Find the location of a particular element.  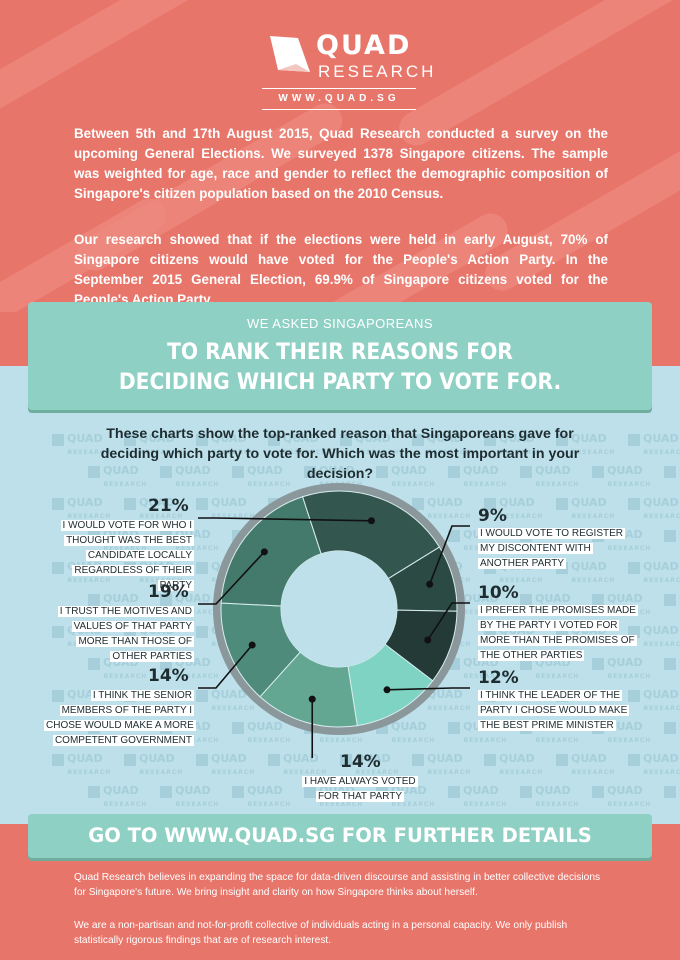

slice-percent-0: 21% is located at coordinates (168, 506).